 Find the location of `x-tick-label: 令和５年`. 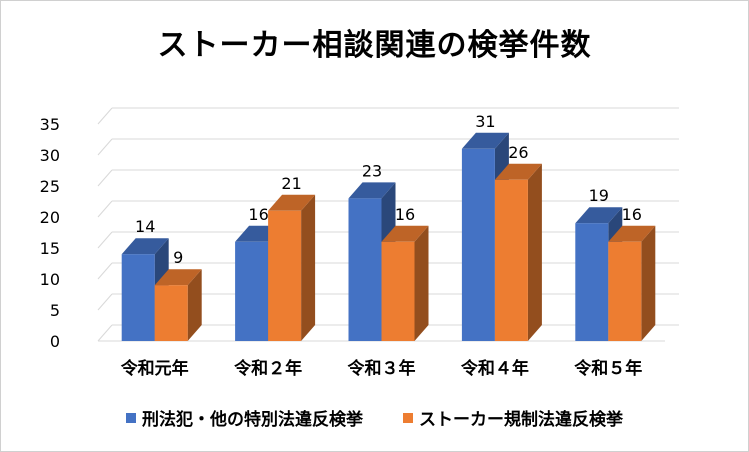

x-tick-label: 令和５年 is located at coordinates (608, 368).